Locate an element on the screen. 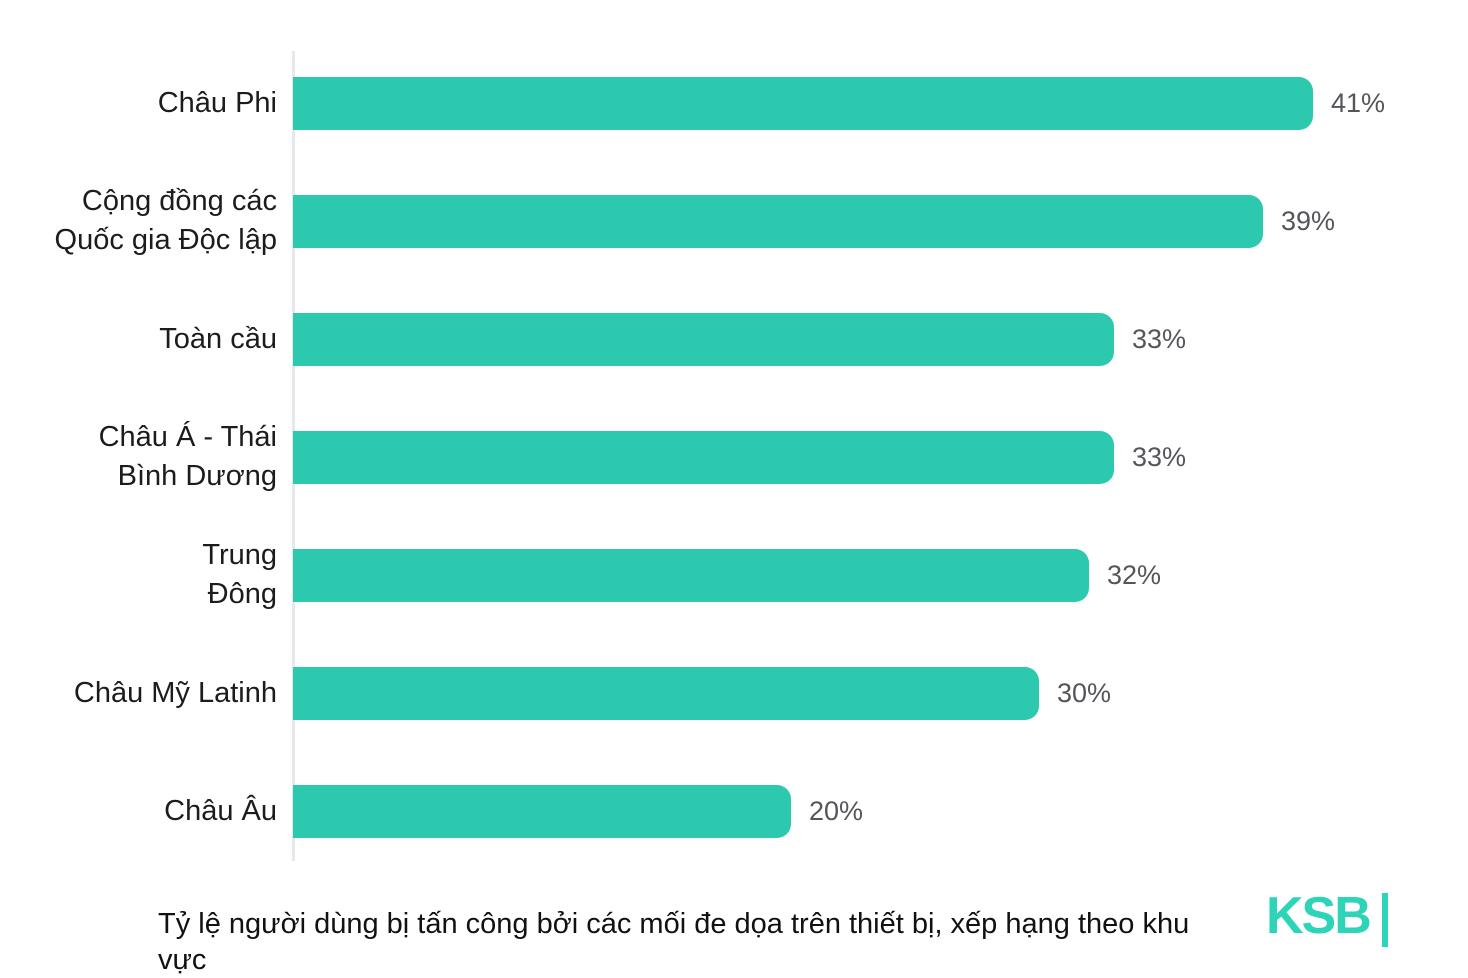 The height and width of the screenshot is (978, 1468). ksb-logo-cursor-bar is located at coordinates (1384, 920).